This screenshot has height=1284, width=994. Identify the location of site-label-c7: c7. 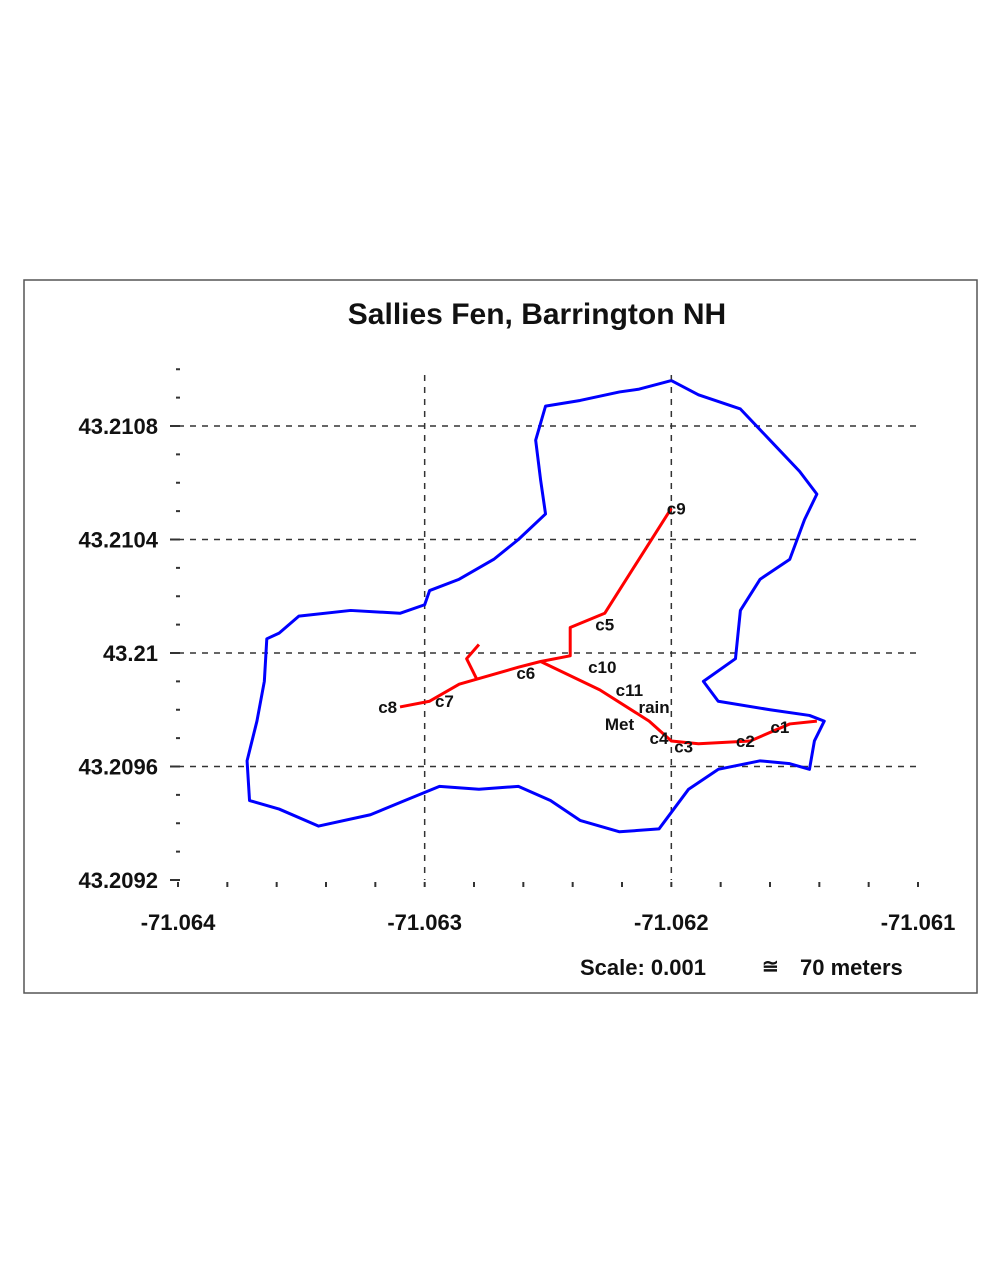
(444, 701).